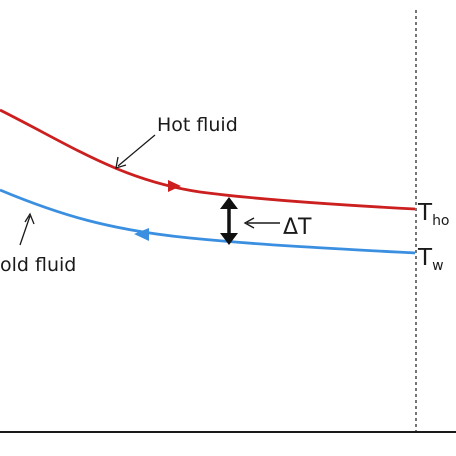  I want to click on arrowhead-right-icon, so click(174, 186).